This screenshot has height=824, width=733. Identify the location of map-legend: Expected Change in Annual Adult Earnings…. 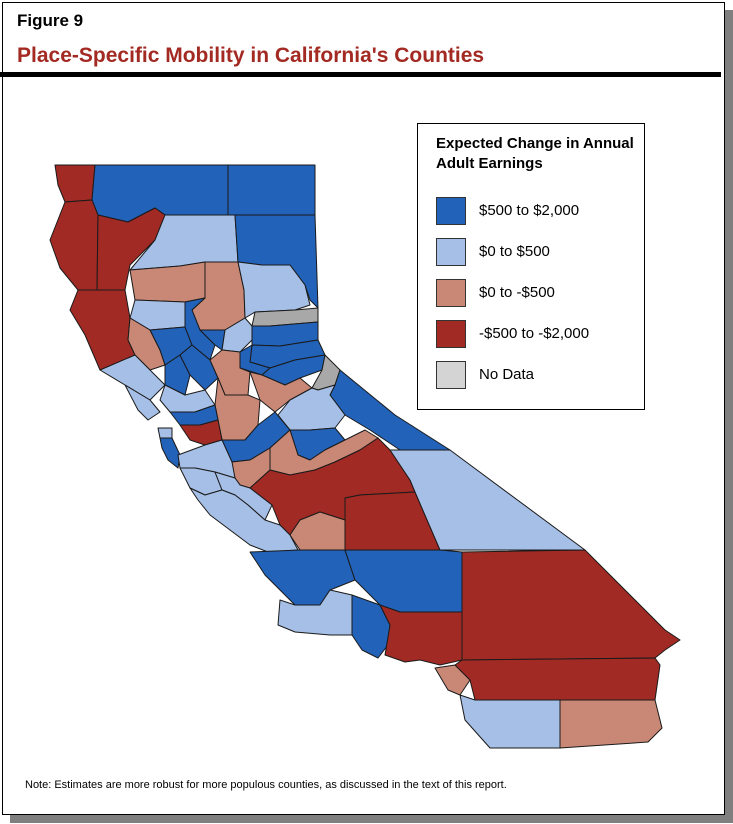
(531, 266).